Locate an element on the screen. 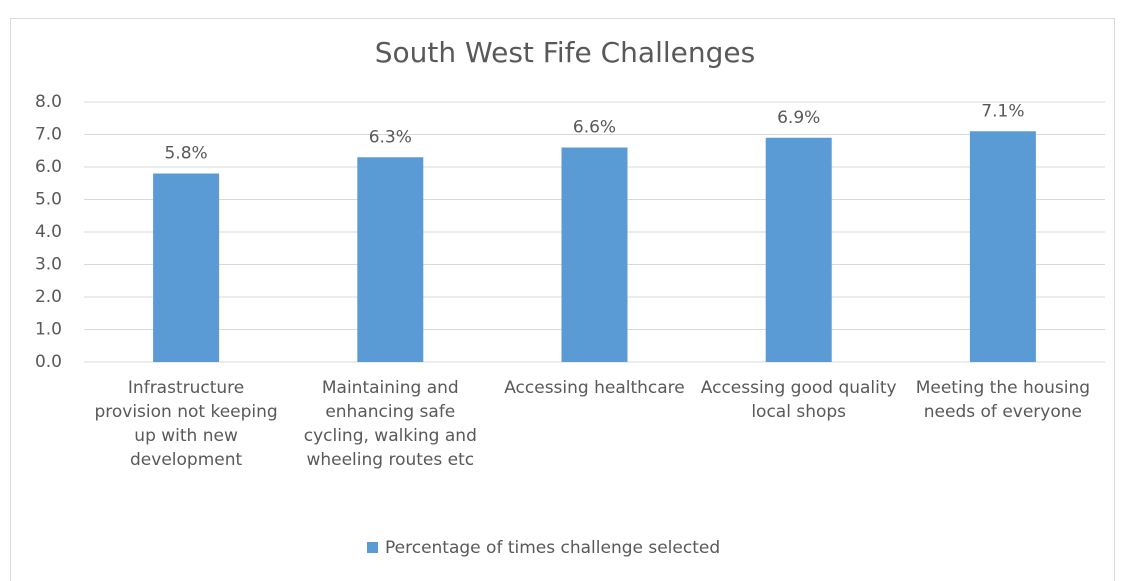  y-tick-label: 1.0 is located at coordinates (48, 330).